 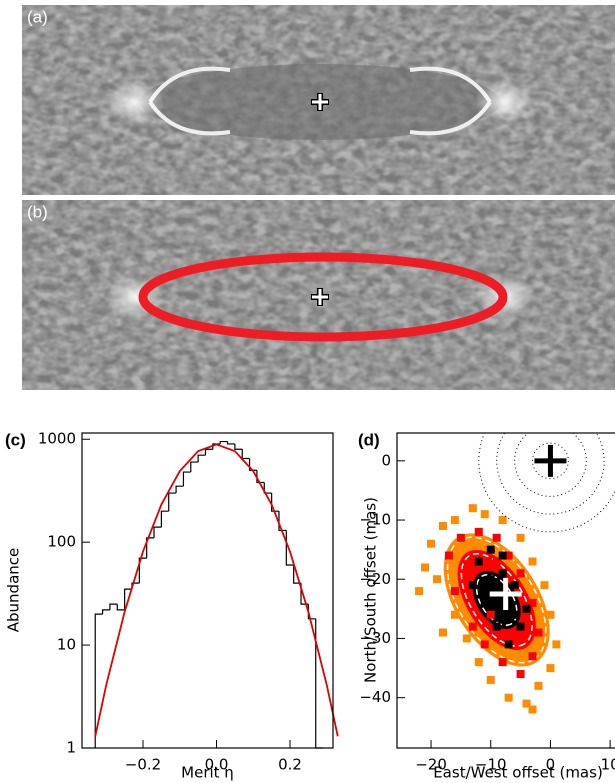 I want to click on y-axis-label: Abundance, so click(x=14, y=590).